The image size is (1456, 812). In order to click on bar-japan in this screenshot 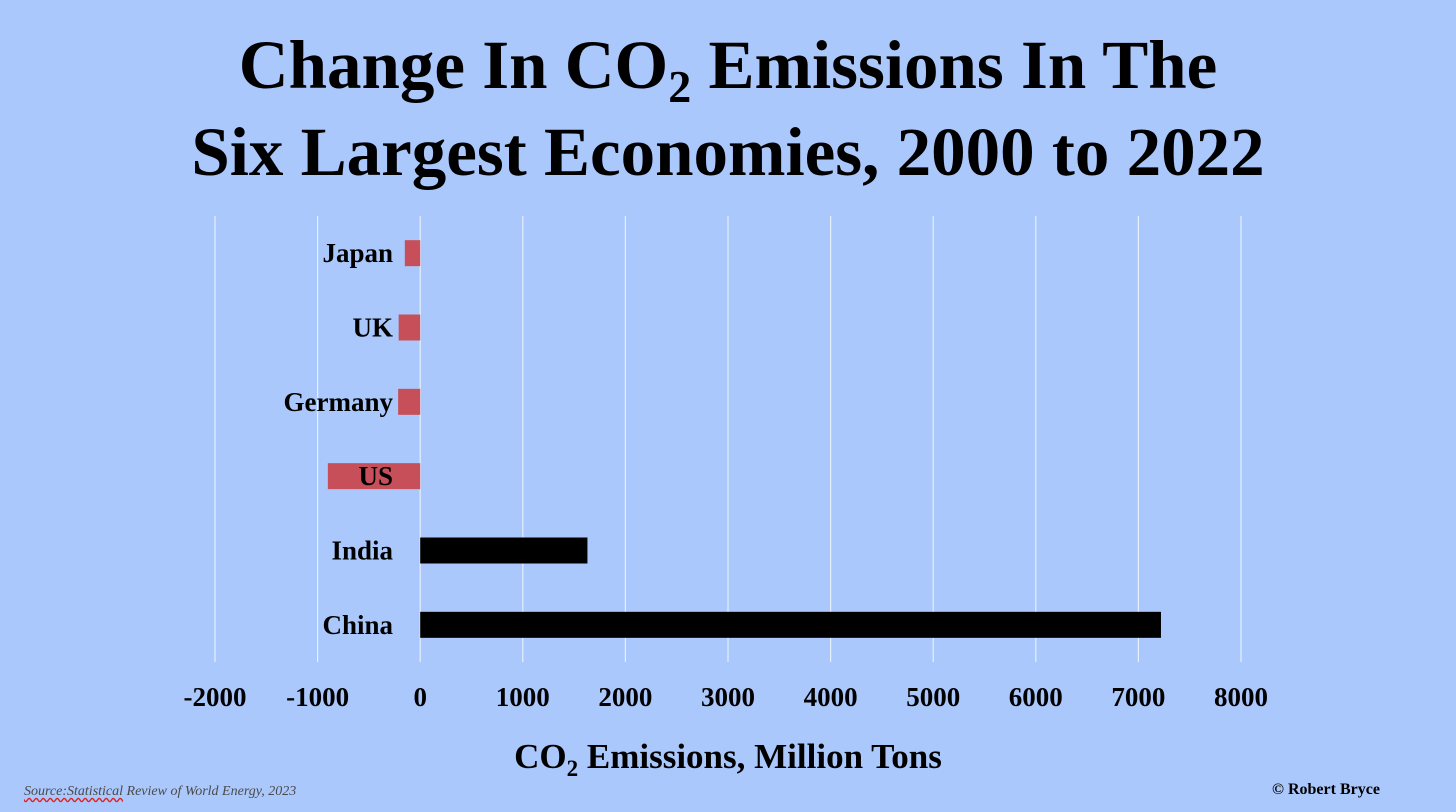, I will do `click(412, 253)`.